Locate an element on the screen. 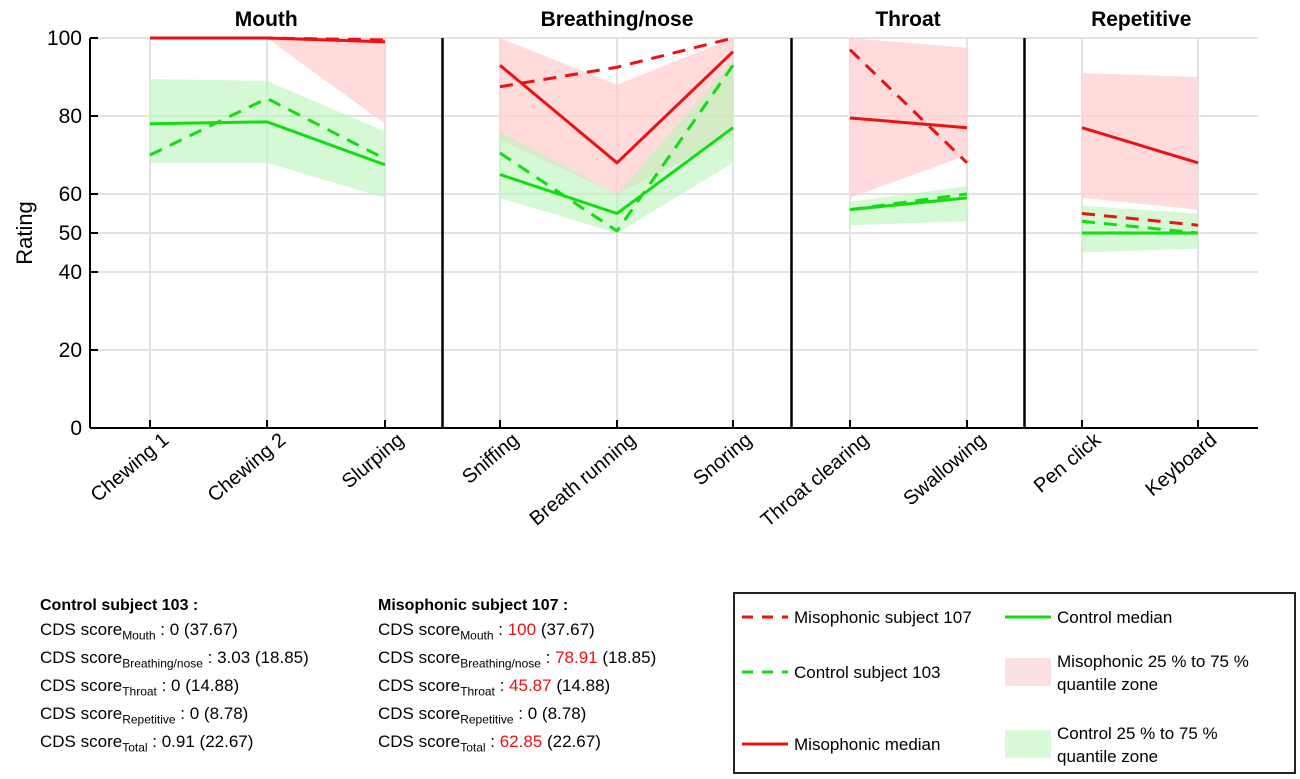  x-tick-label: Chewing 2 is located at coordinates (247, 468).